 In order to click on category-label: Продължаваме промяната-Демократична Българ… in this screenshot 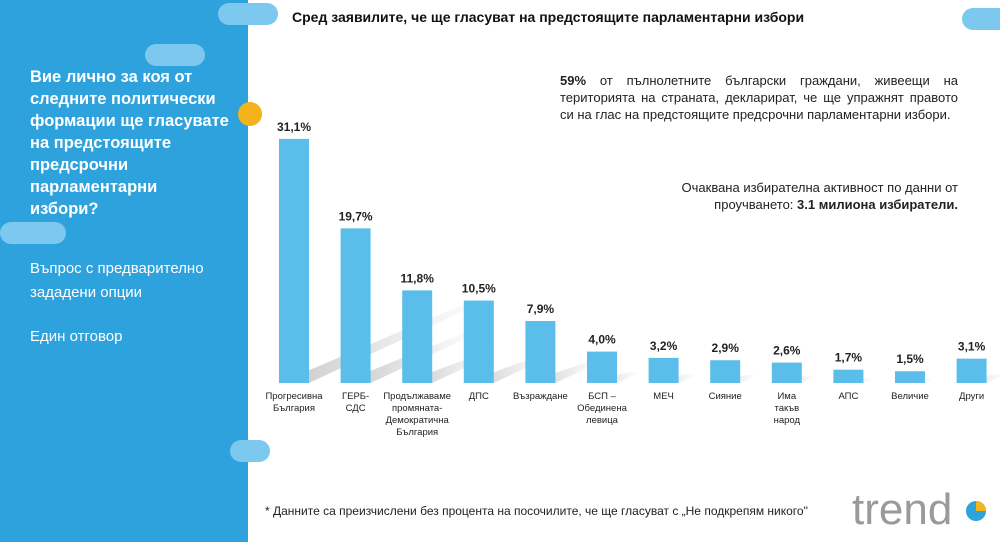, I will do `click(417, 414)`.